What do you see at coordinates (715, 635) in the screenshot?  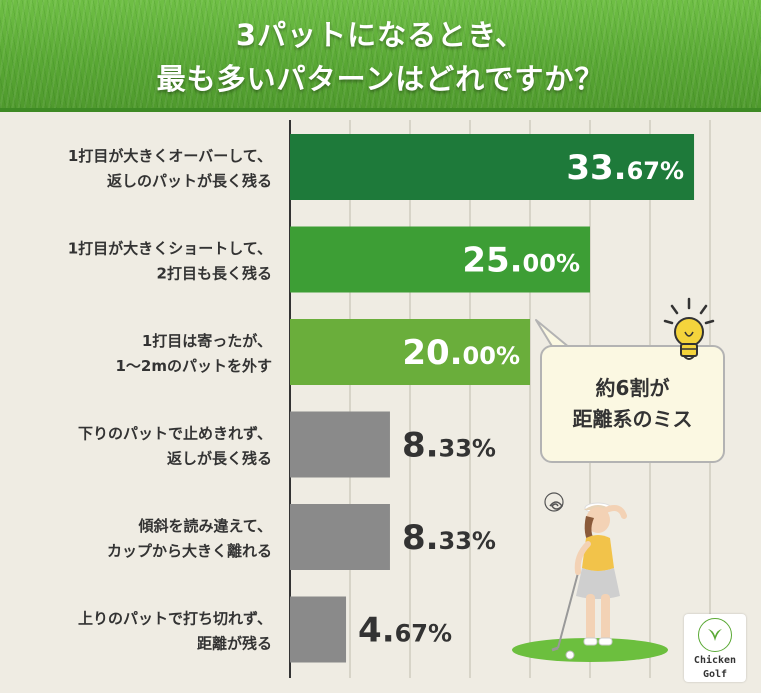 I see `chicken-logo-icon` at bounding box center [715, 635].